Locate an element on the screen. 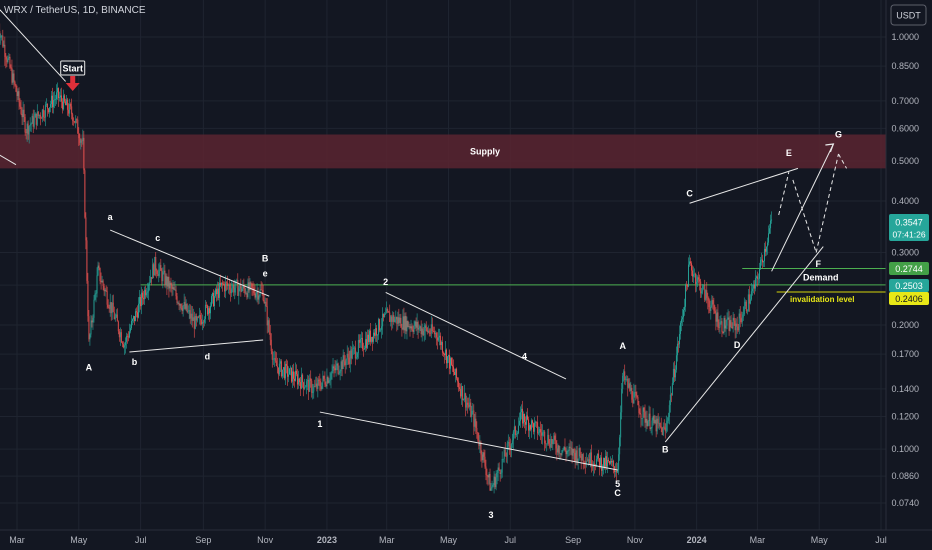 The image size is (932, 550). wave-label: A is located at coordinates (89, 368).